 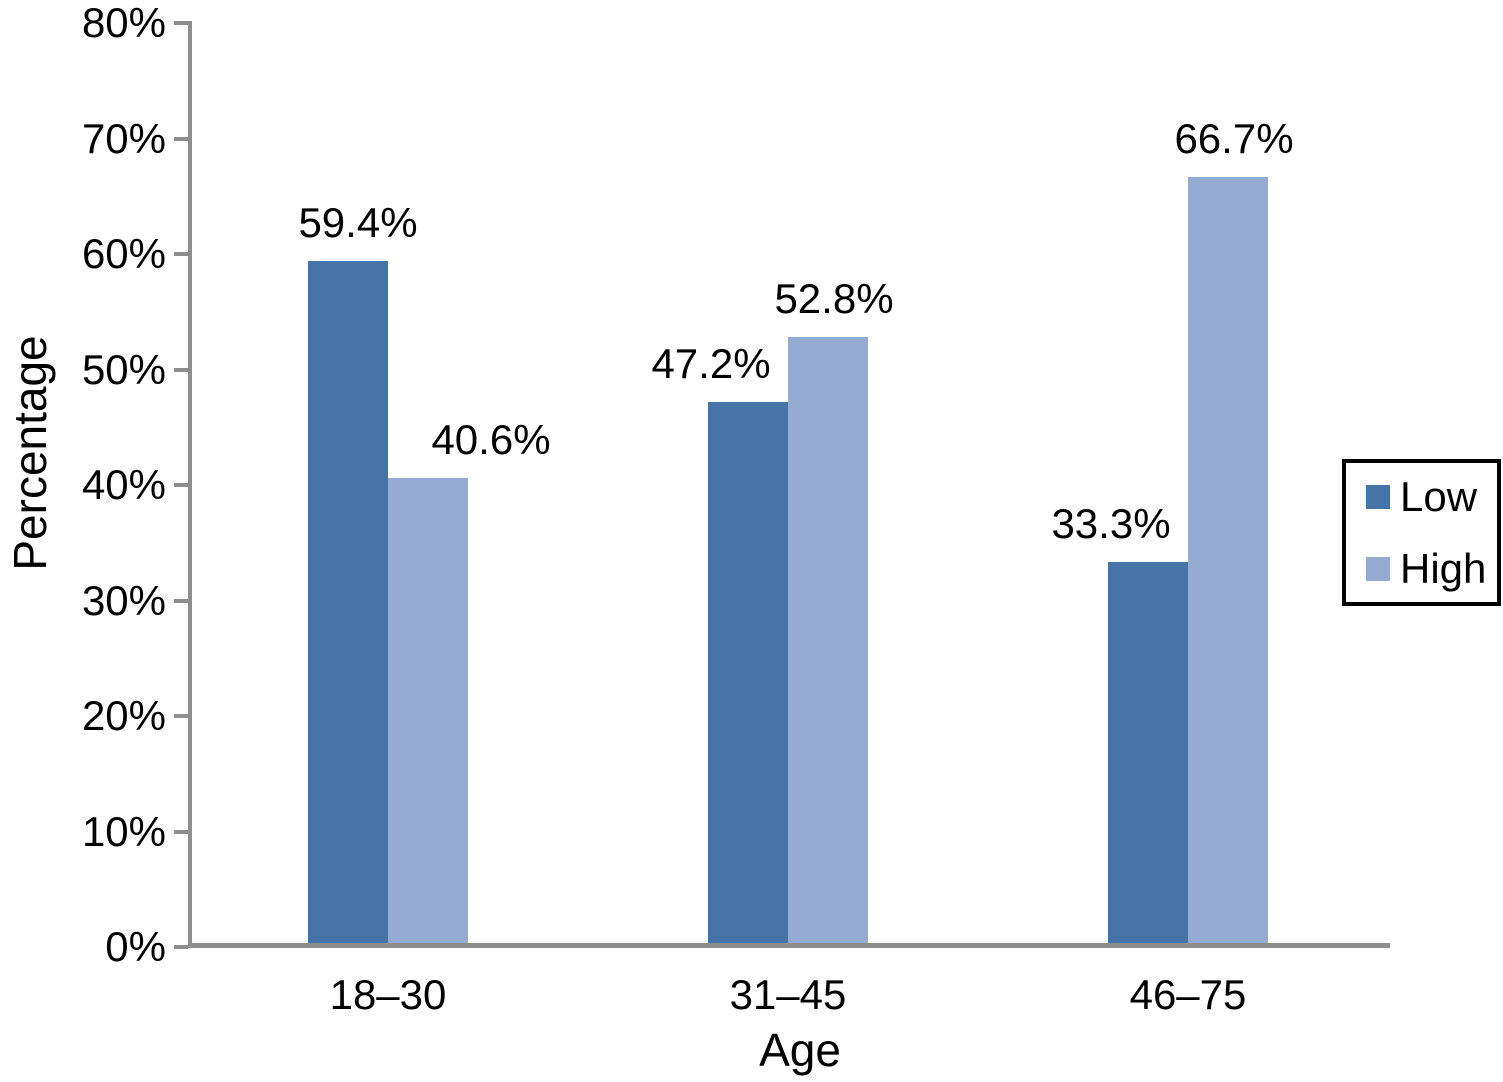 I want to click on y-tick-label: 40%, so click(x=123, y=484).